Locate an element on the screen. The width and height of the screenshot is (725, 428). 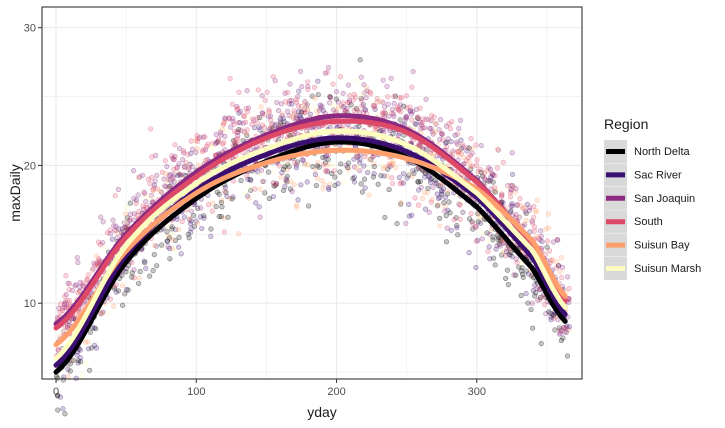
legend-label: South is located at coordinates (648, 222).